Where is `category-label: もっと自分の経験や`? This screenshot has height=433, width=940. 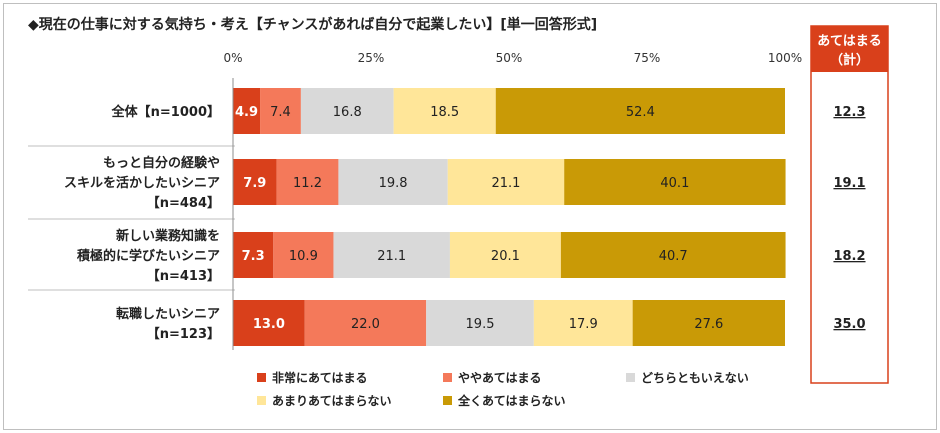
category-label: もっと自分の経験や is located at coordinates (161, 163).